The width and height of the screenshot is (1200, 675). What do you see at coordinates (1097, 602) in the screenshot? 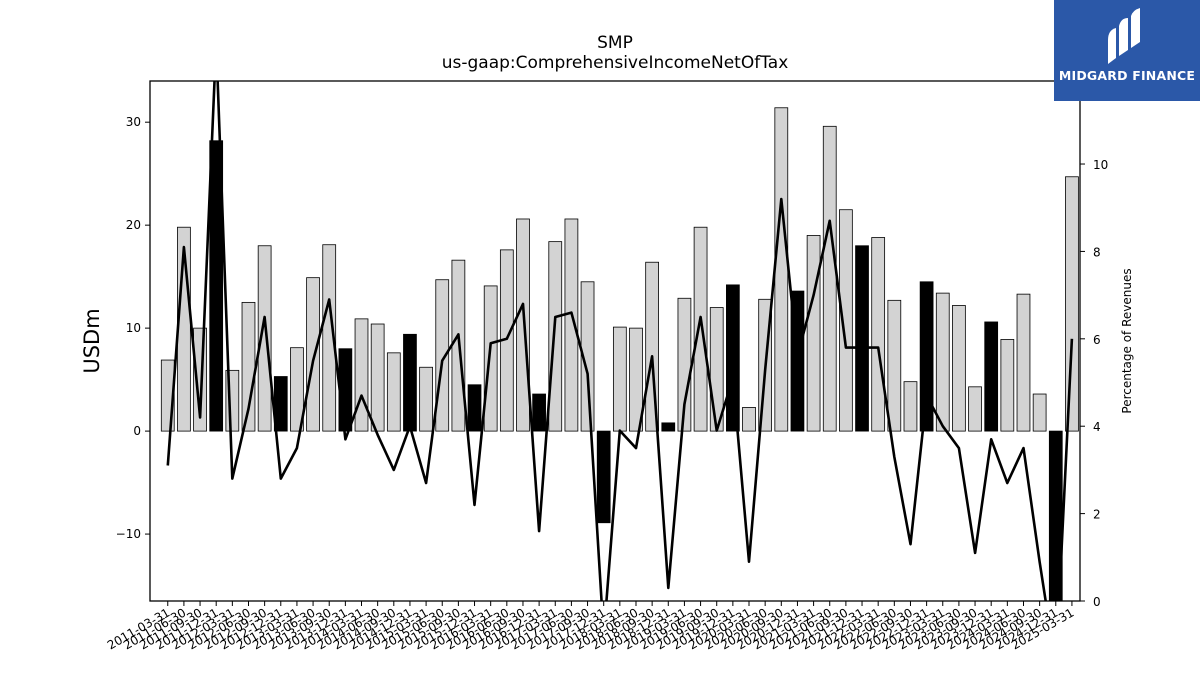
I see `y2-tick-label: 0` at bounding box center [1097, 602].